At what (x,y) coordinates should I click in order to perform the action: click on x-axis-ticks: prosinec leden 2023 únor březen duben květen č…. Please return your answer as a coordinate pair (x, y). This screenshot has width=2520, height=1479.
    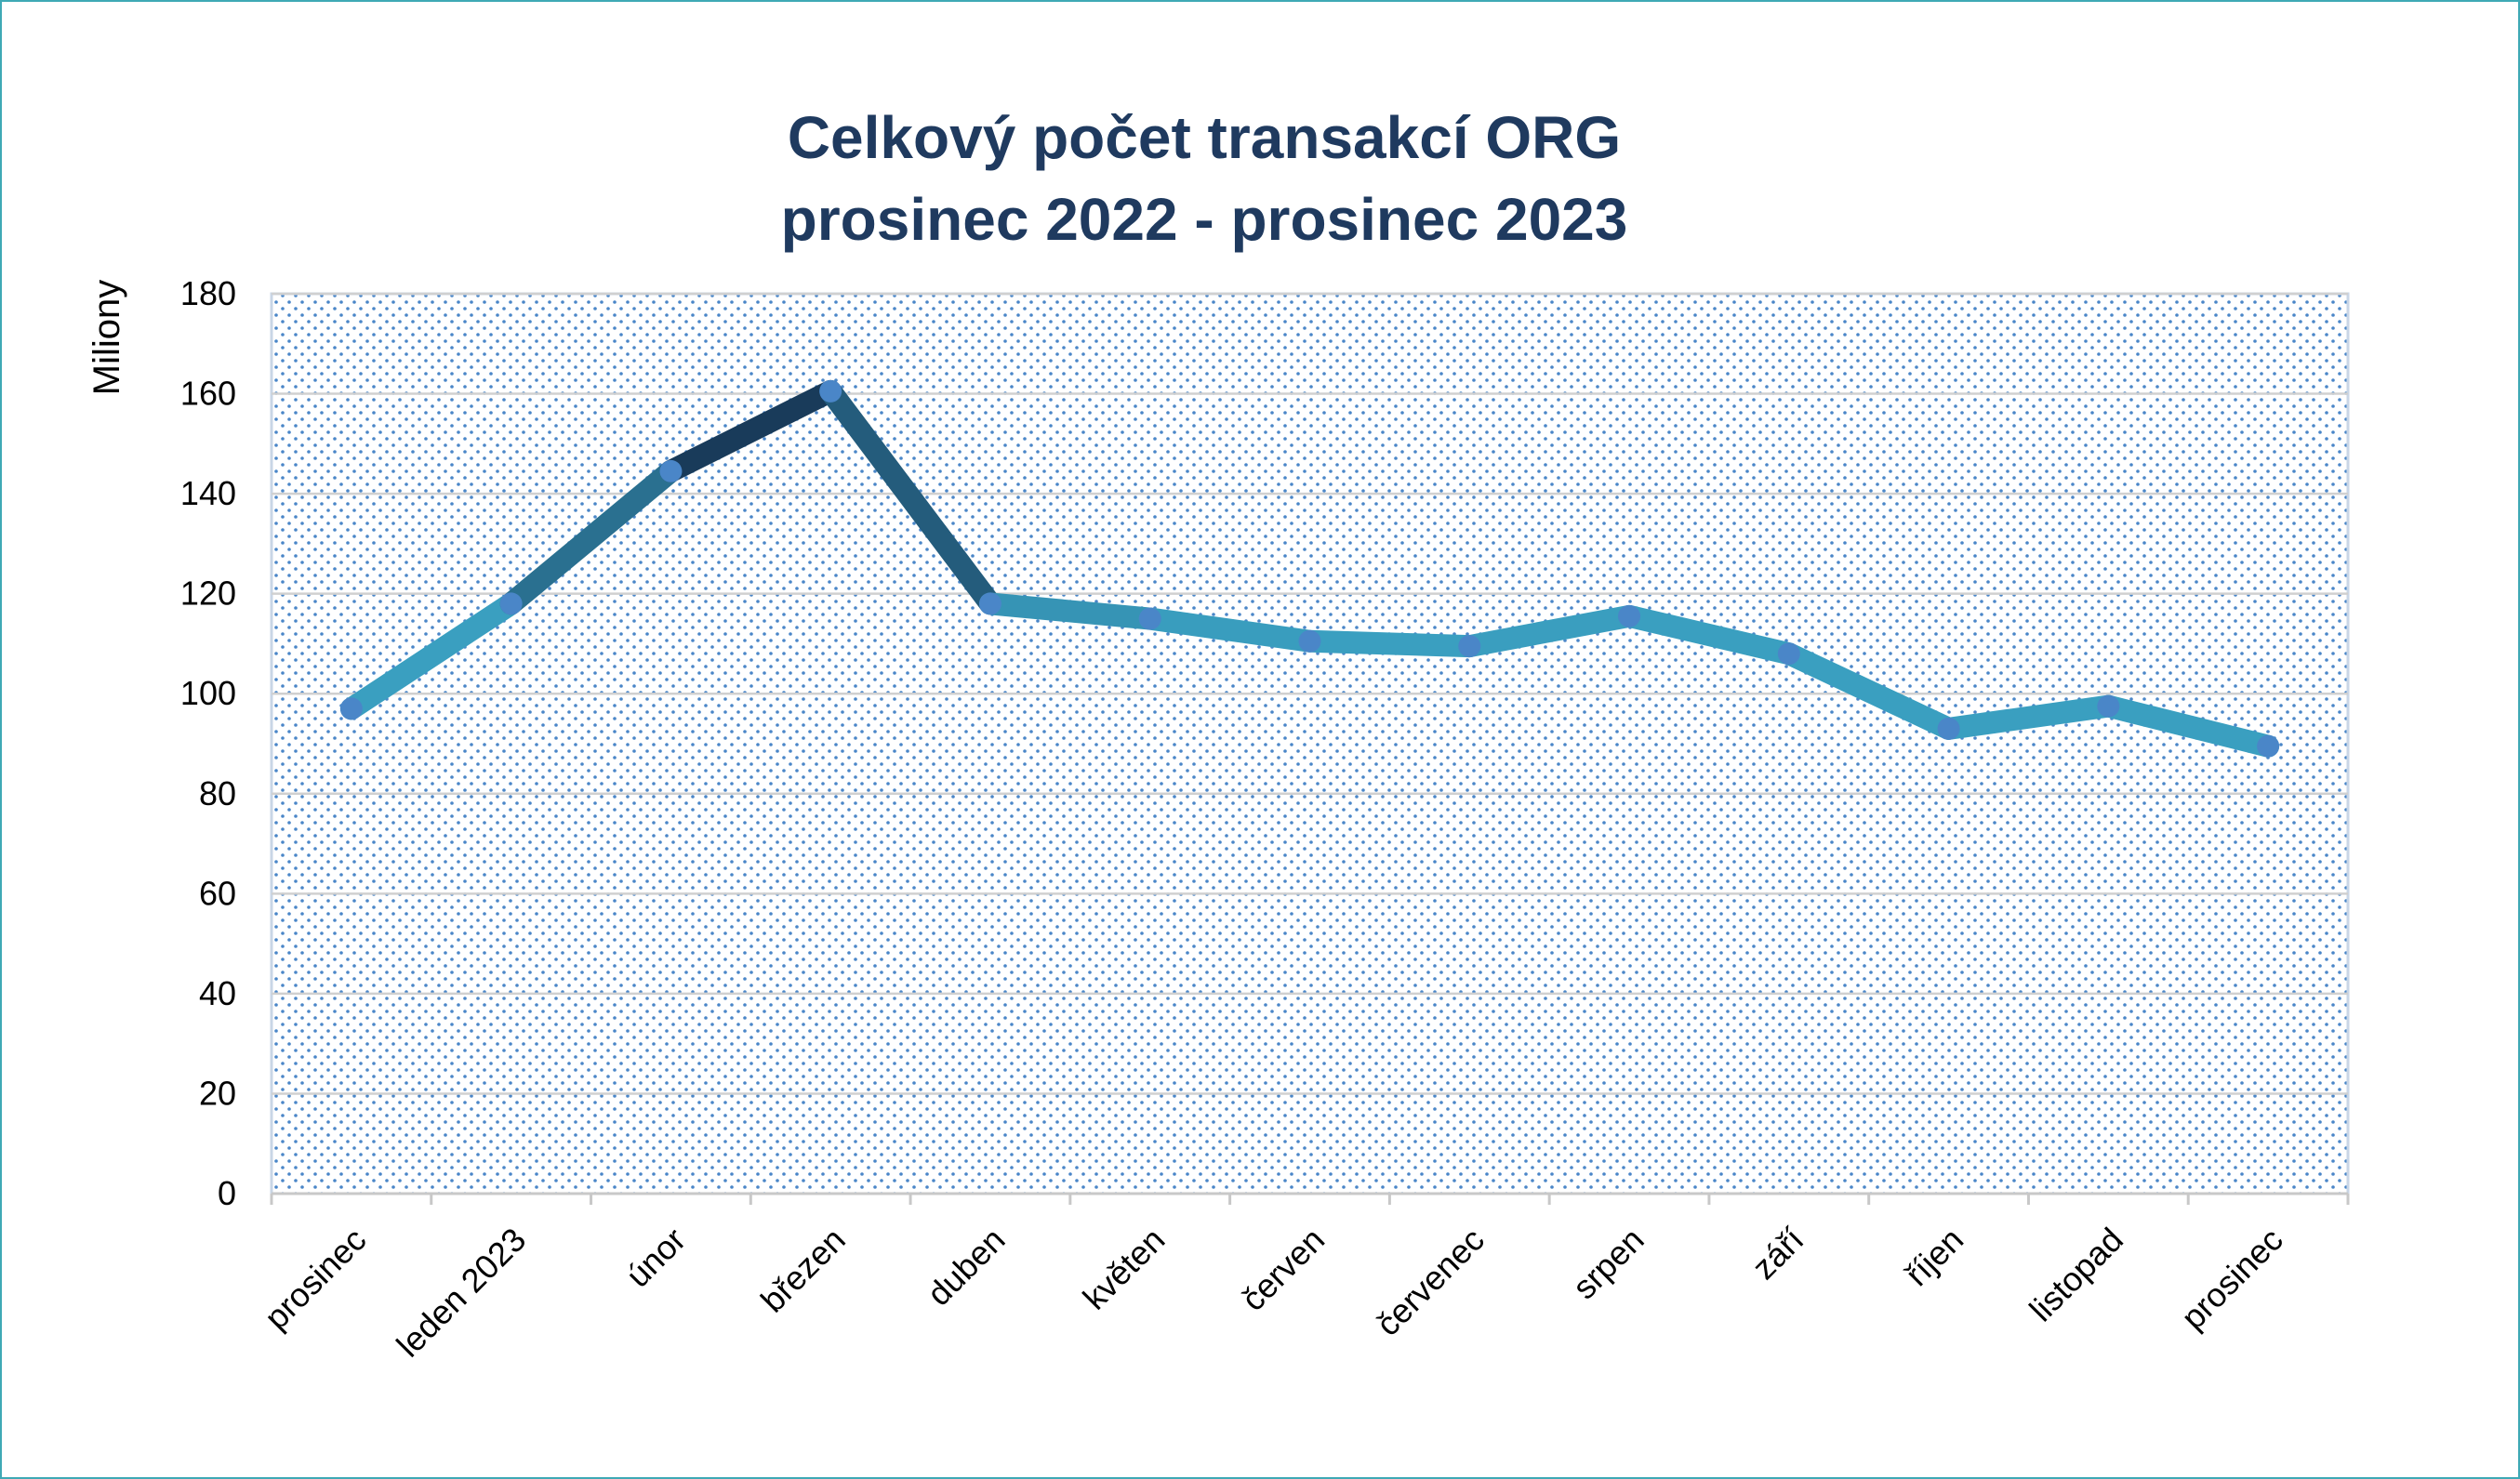
    Looking at the image, I should click on (1303, 1278).